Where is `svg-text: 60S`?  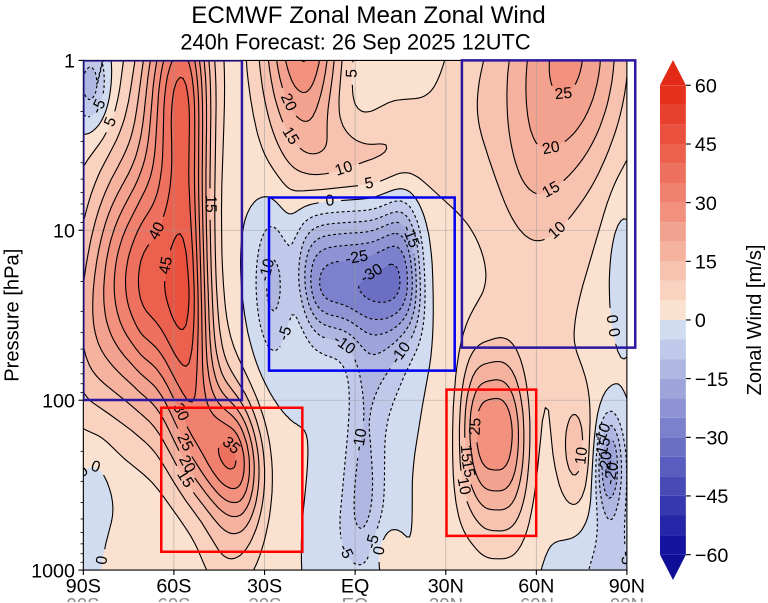 svg-text: 60S is located at coordinates (173, 587).